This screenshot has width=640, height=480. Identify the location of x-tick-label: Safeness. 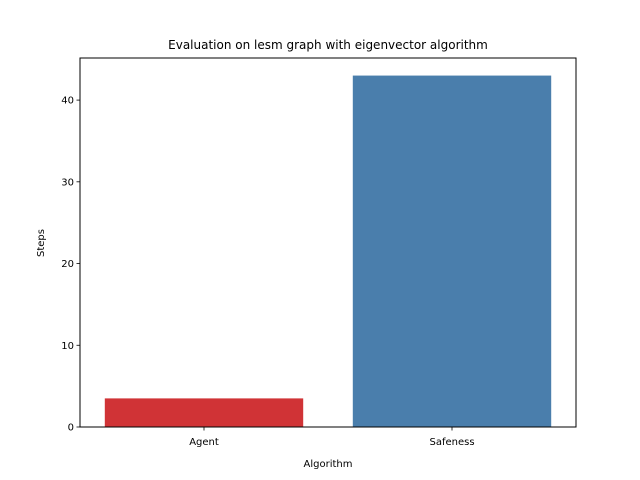
(451, 442).